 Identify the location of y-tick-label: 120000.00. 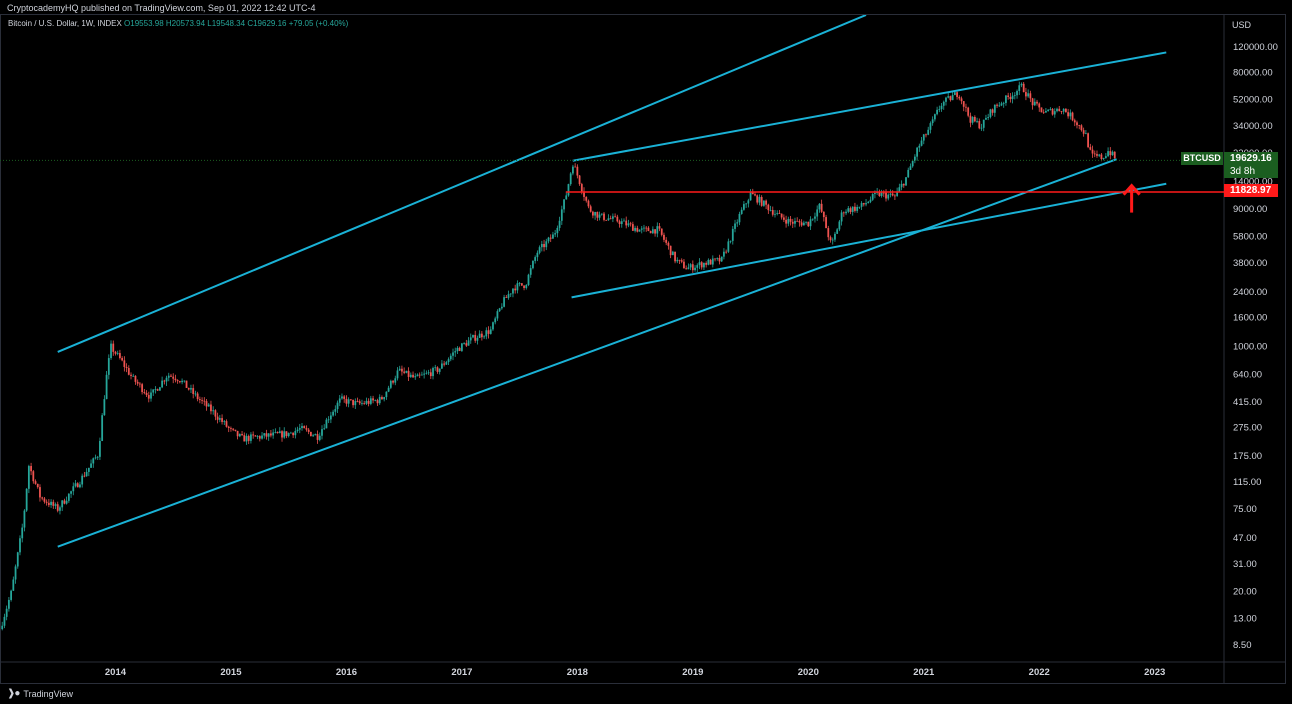
(1255, 47).